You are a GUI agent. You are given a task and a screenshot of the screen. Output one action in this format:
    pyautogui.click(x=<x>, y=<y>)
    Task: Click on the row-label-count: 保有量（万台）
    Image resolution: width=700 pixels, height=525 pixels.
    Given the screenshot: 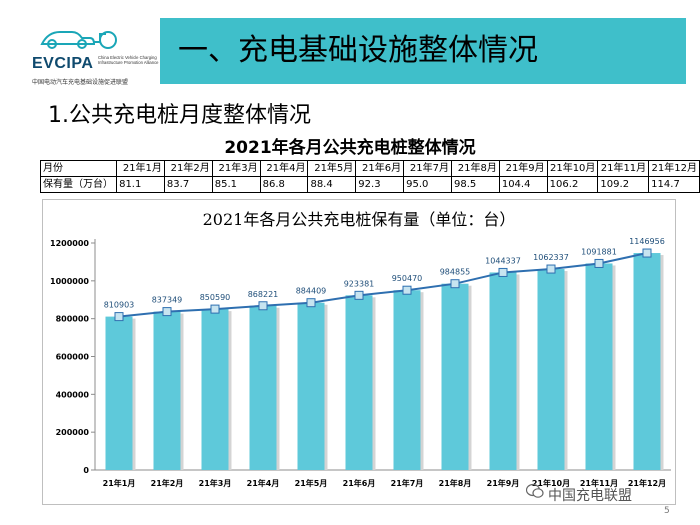 What is the action you would take?
    pyautogui.click(x=78, y=184)
    